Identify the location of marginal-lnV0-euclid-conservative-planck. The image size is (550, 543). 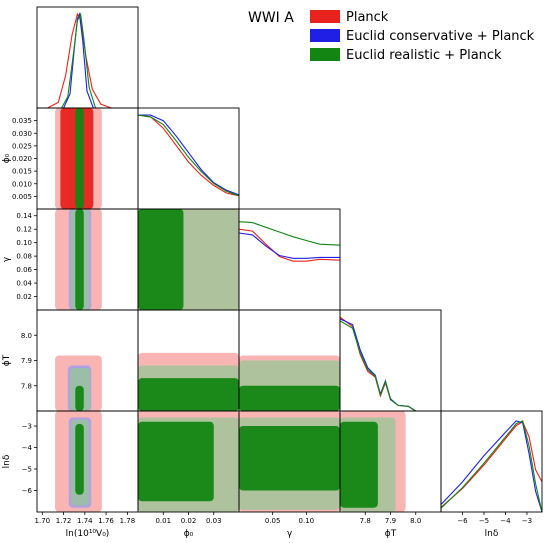
(78, 60).